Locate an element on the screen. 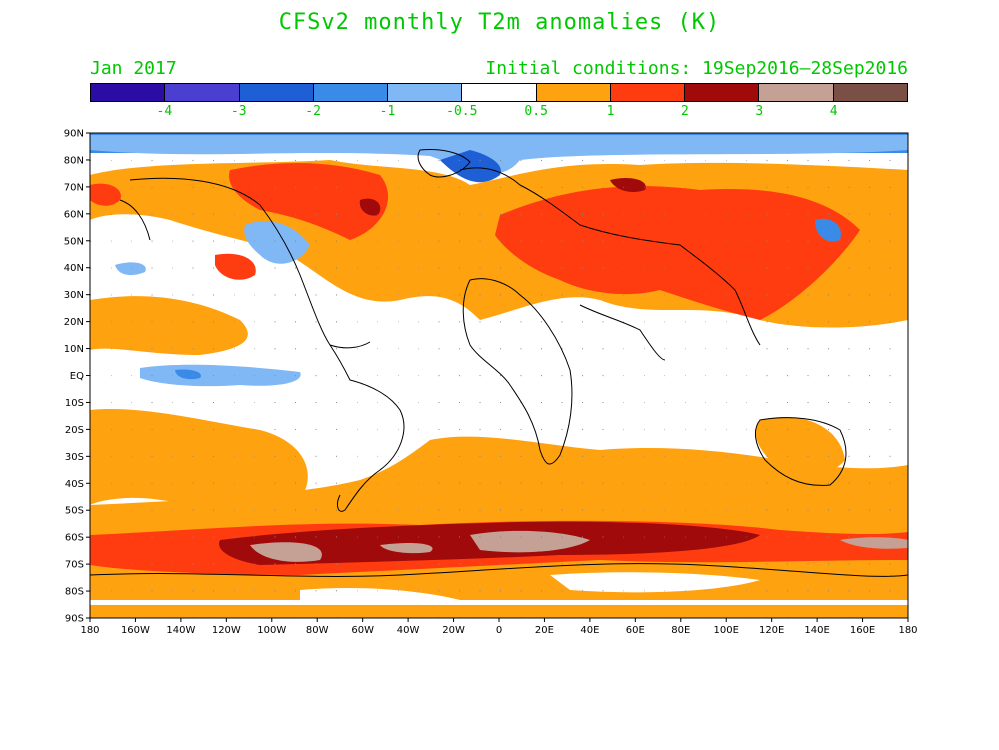 The image size is (999, 750). colorbar-label: -1 is located at coordinates (387, 111).